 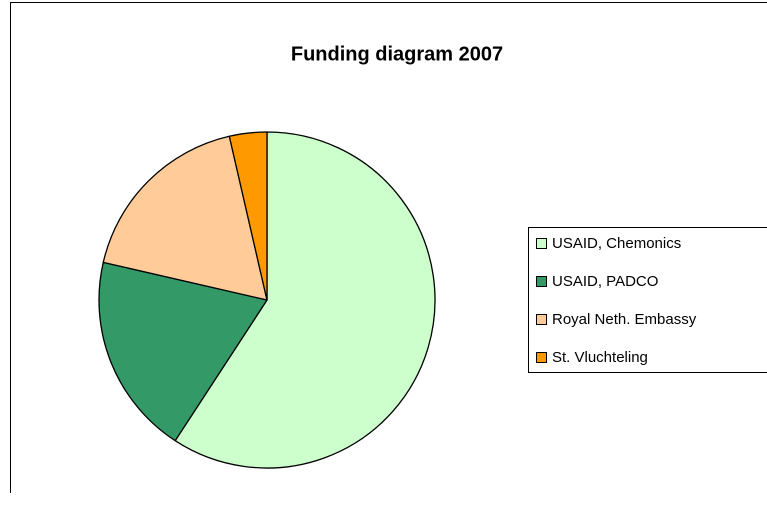 What do you see at coordinates (624, 319) in the screenshot?
I see `legend-label: Royal Neth. Embassy` at bounding box center [624, 319].